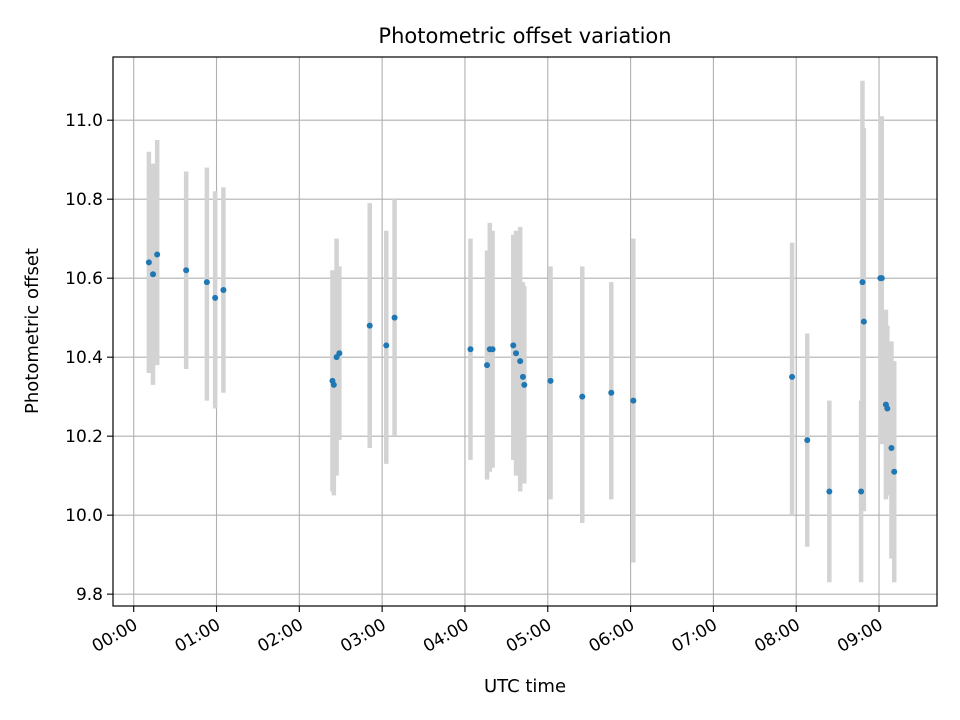 The width and height of the screenshot is (960, 720). Describe the element at coordinates (525, 686) in the screenshot. I see `x-axis-label: UTC time` at that location.